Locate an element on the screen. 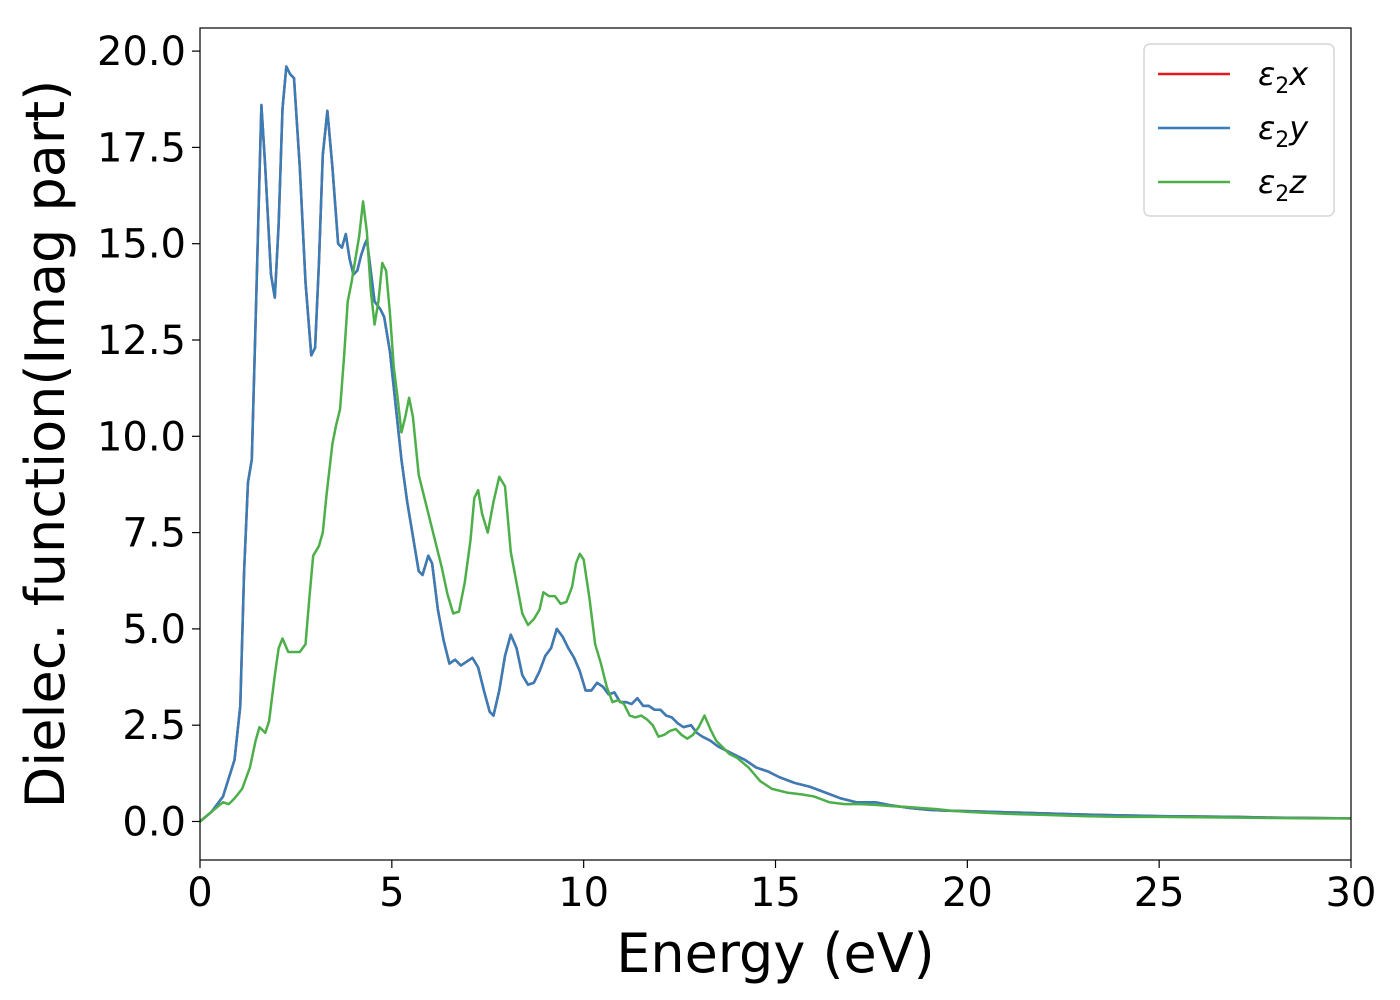 The image size is (1400, 1000). y-tick-label: 15.0 is located at coordinates (141, 245).